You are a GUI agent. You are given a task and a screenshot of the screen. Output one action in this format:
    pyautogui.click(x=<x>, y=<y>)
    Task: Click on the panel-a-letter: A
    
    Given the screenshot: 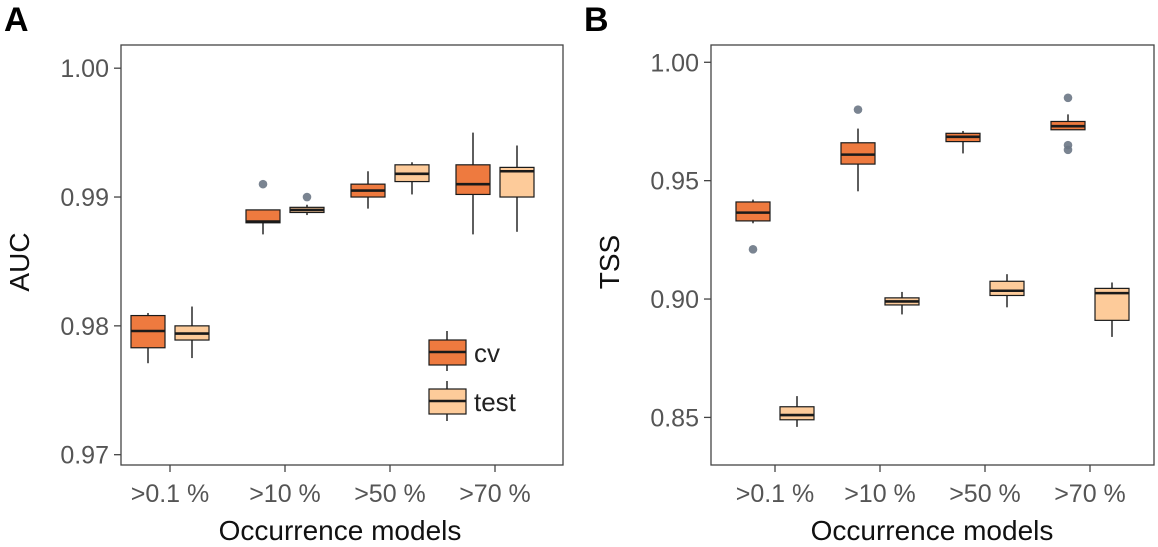 What is the action you would take?
    pyautogui.click(x=16, y=20)
    